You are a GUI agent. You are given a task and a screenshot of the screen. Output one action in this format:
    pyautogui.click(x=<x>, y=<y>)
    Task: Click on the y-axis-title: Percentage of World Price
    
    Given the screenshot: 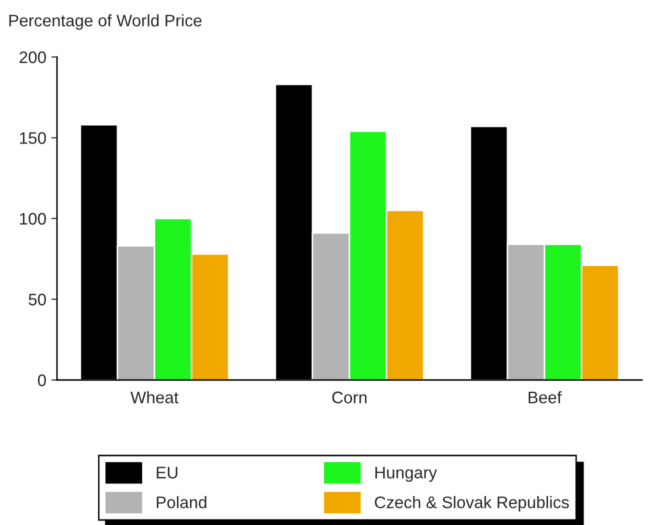 What is the action you would take?
    pyautogui.click(x=105, y=22)
    